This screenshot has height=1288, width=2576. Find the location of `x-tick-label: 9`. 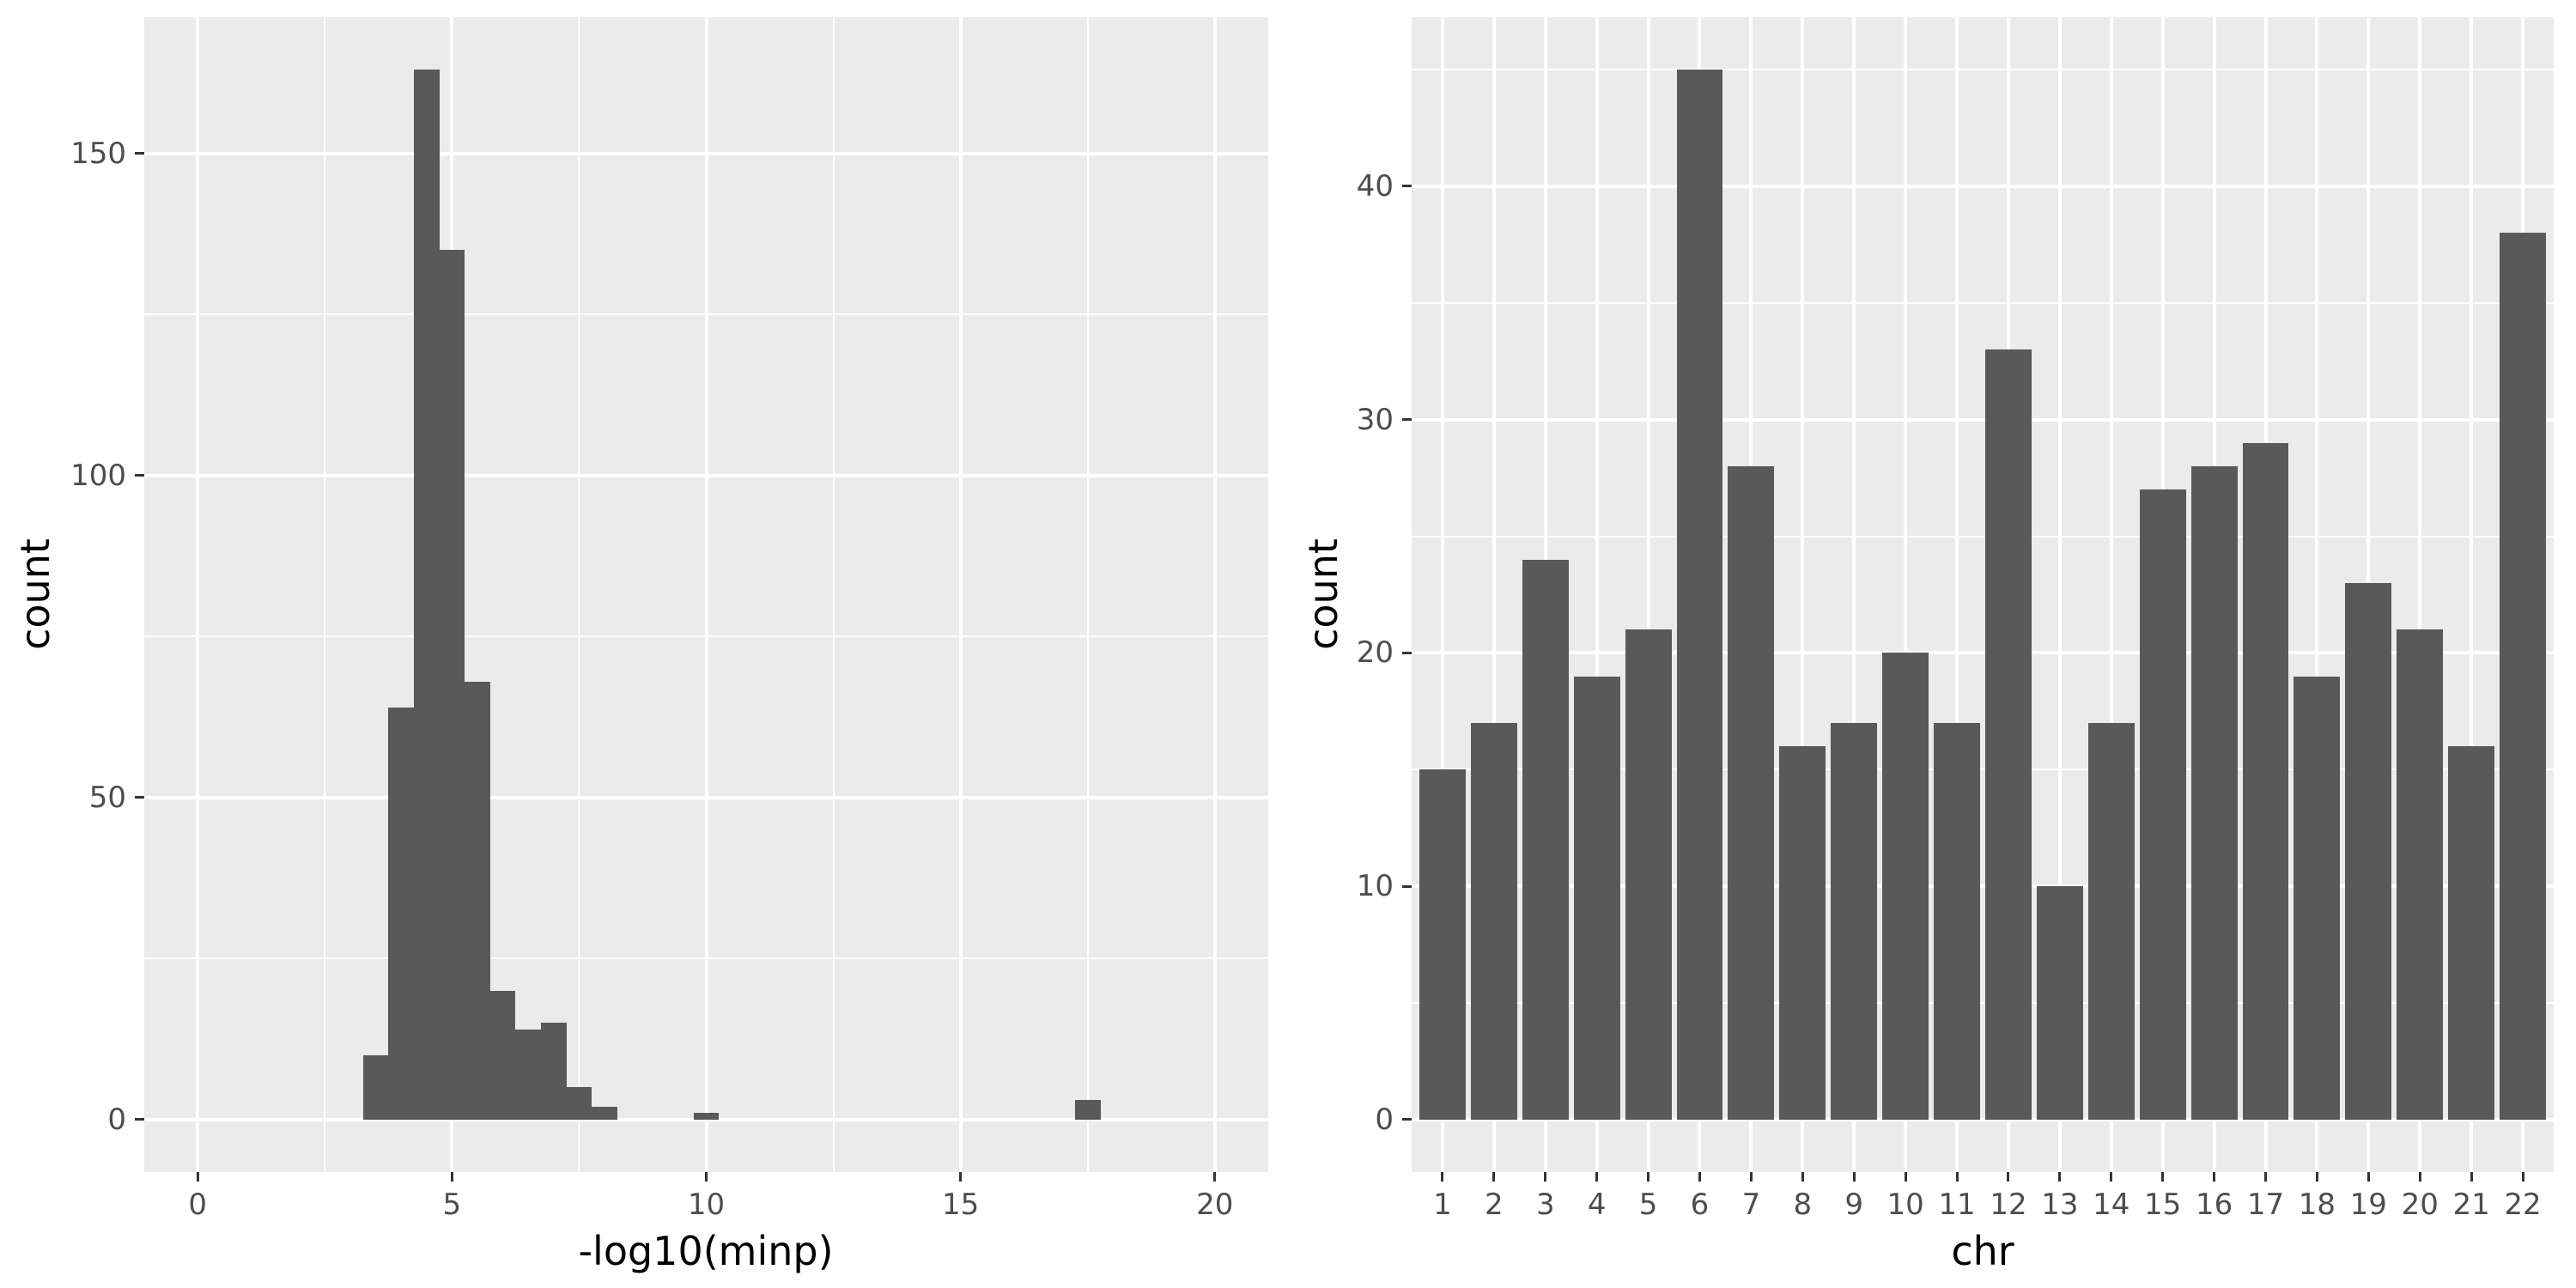

x-tick-label: 9 is located at coordinates (1854, 1205).